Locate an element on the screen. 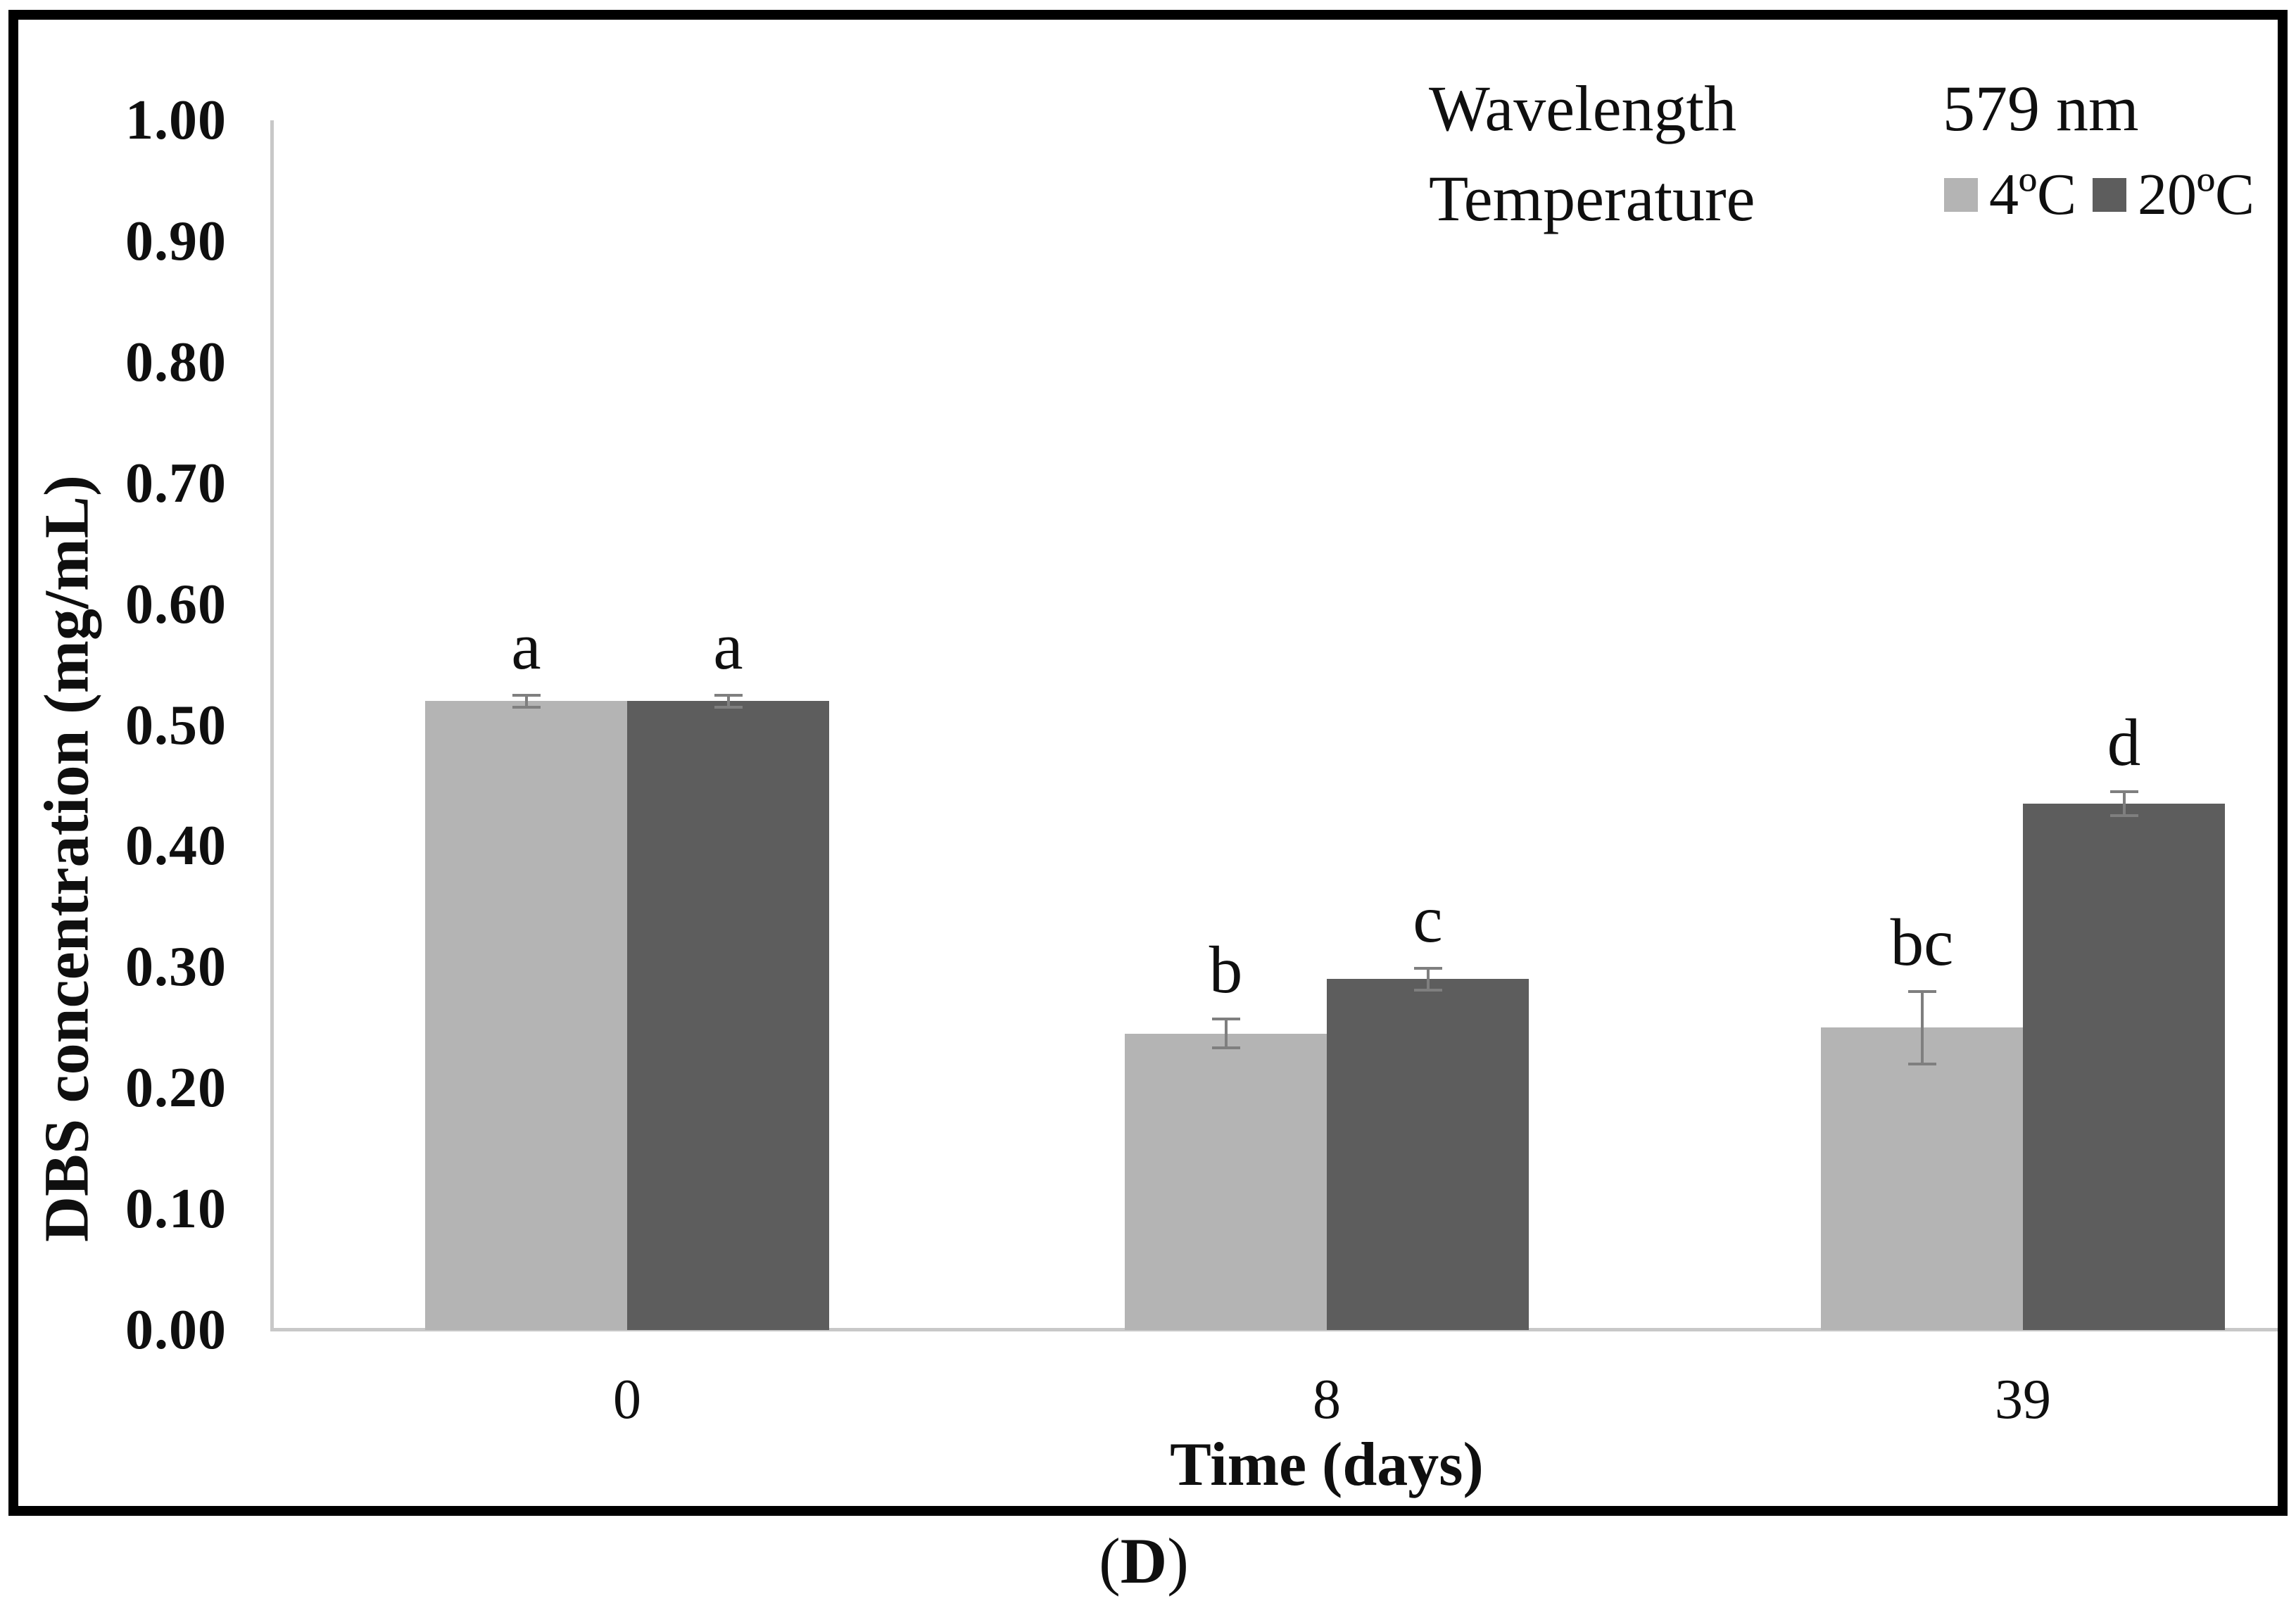  y-tick-label-0.40: 0.40 is located at coordinates (176, 846).